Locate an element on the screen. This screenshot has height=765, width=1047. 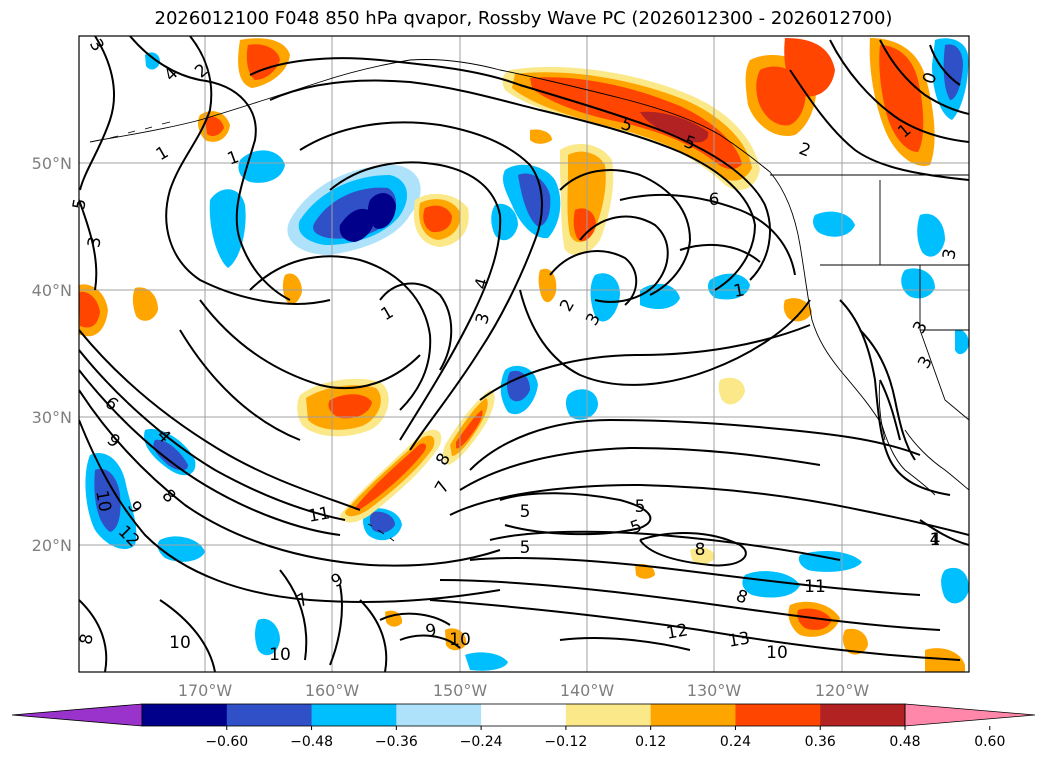
longitude-labels: 170°W 160°W 150°W 140°W 130°W 120°W is located at coordinates (524, 690).